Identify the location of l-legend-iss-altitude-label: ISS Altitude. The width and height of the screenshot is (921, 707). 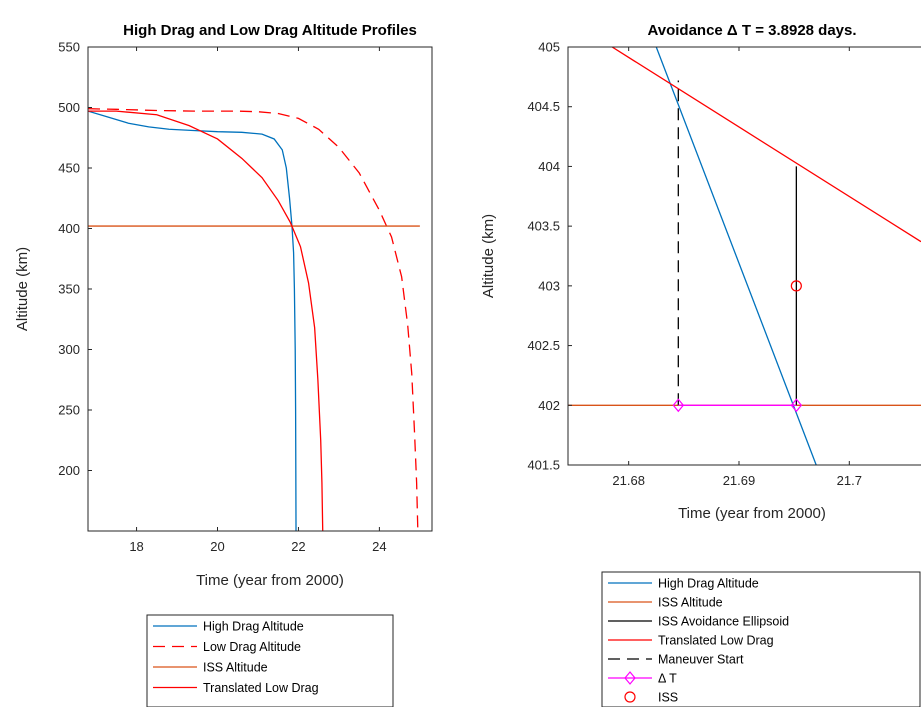
(235, 668).